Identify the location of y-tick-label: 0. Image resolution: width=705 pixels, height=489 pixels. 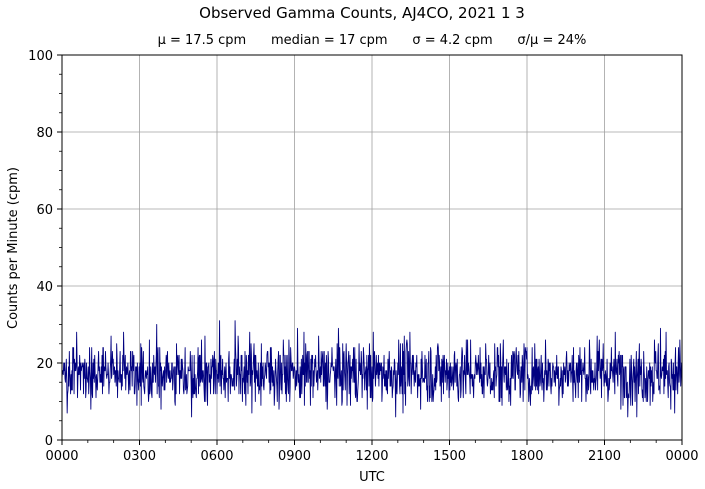
(49, 441).